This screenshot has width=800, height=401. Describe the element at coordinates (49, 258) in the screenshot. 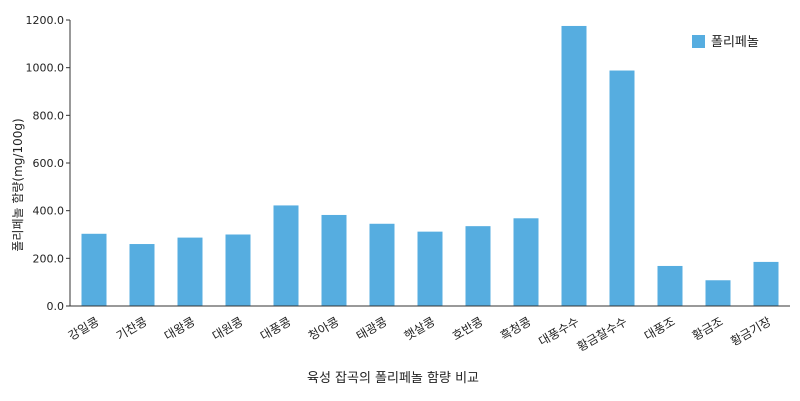

I see `y-tick-label: 200.0` at that location.